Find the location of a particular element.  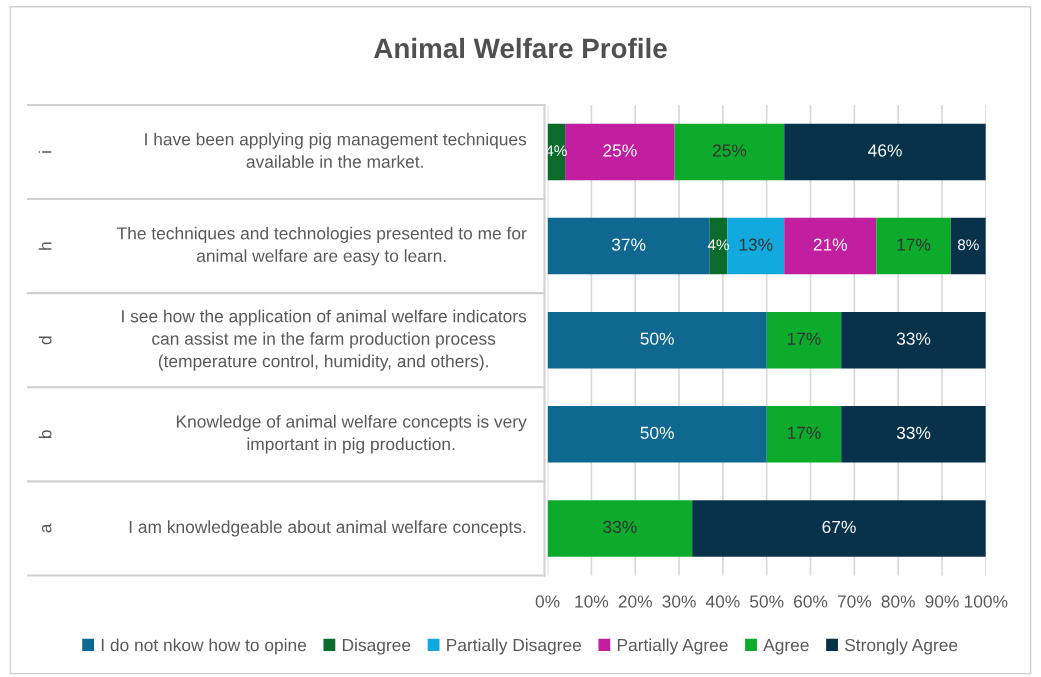

legend-label: Partially Agree is located at coordinates (672, 646).